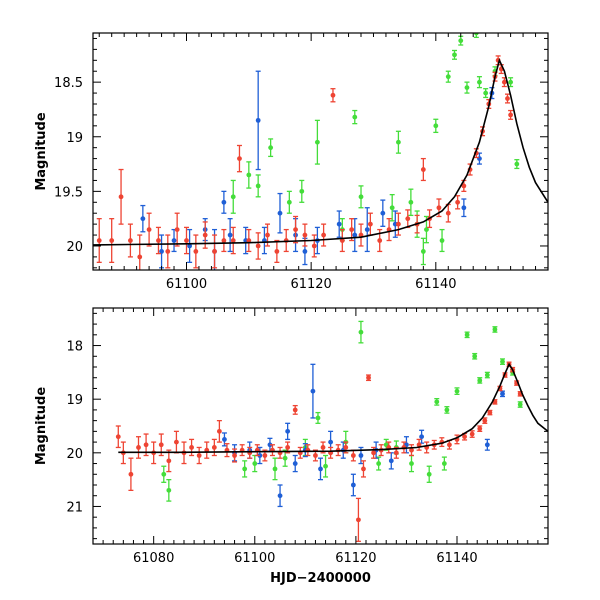 The image size is (600, 600). Describe the element at coordinates (68, 192) in the screenshot. I see `y-tick-label: 19.5` at that location.